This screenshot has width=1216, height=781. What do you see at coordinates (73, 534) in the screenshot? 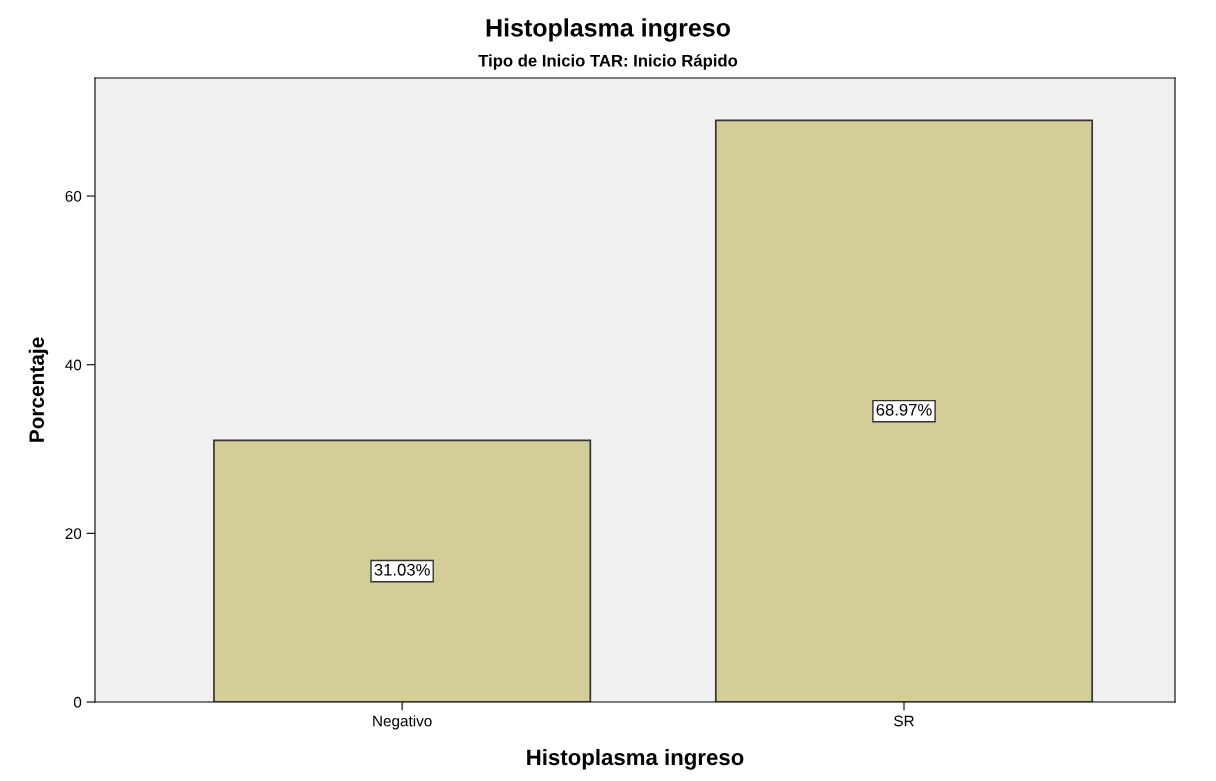
I see `y-tick-label: 20` at bounding box center [73, 534].